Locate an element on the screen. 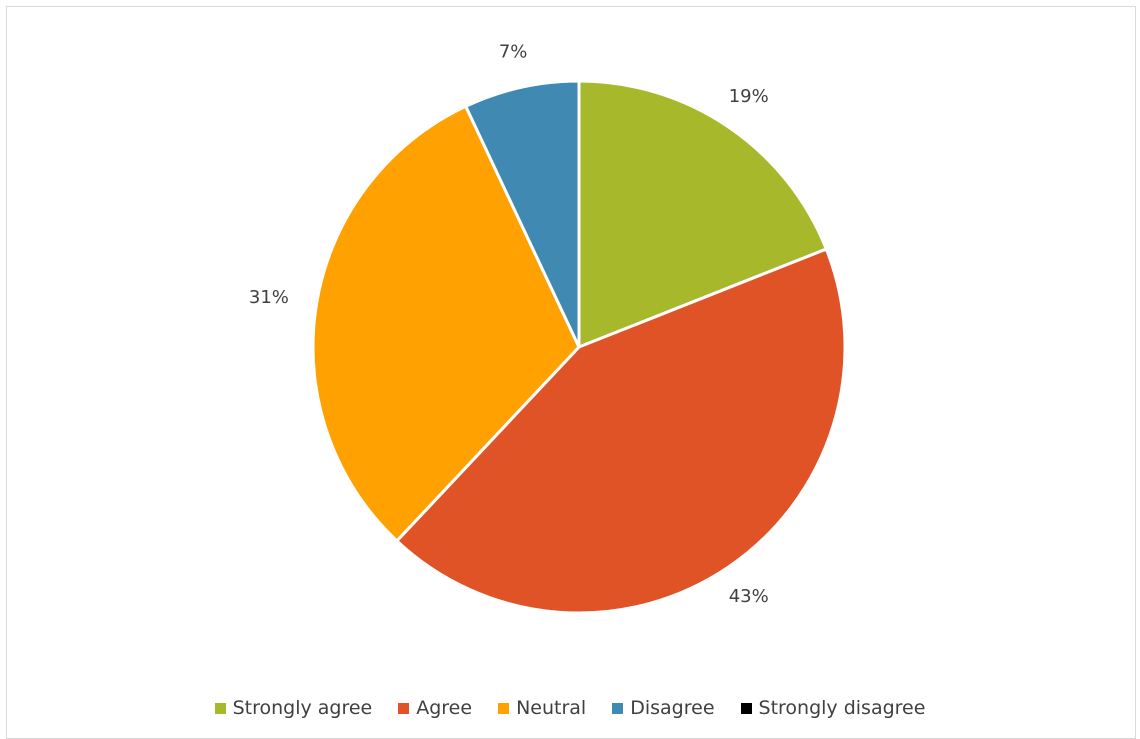 This screenshot has width=1140, height=739. legend-item-strongly-disagree: Strongly disagree is located at coordinates (833, 708).